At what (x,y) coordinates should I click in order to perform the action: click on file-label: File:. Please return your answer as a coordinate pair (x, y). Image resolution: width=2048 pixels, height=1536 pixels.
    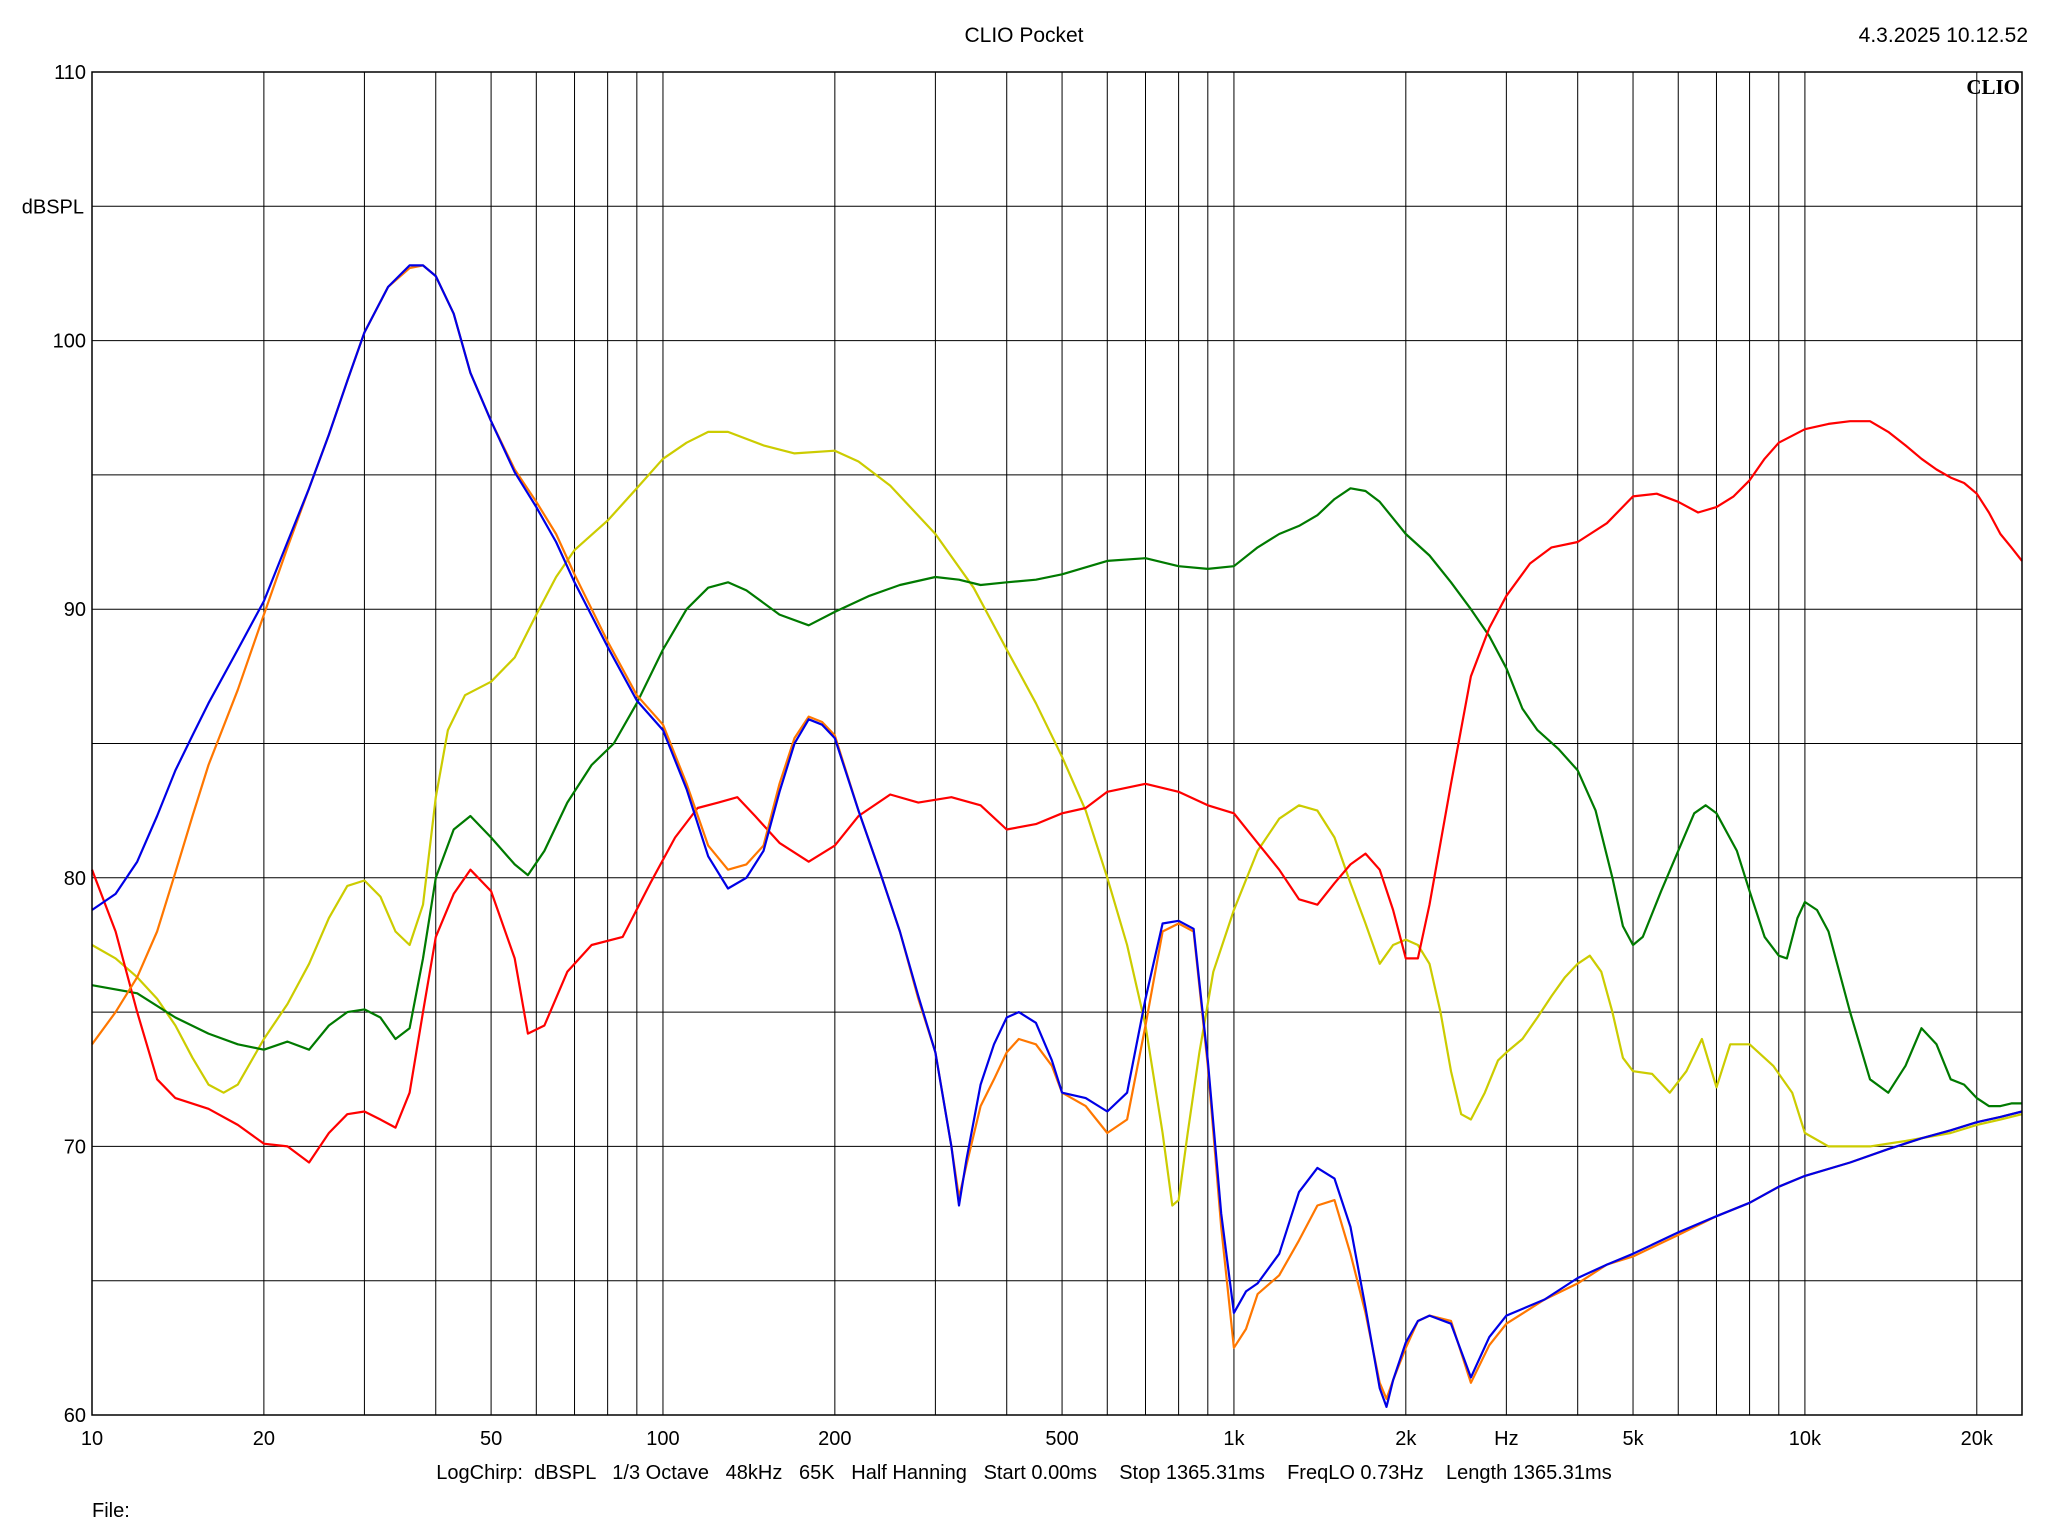
    Looking at the image, I should click on (111, 1511).